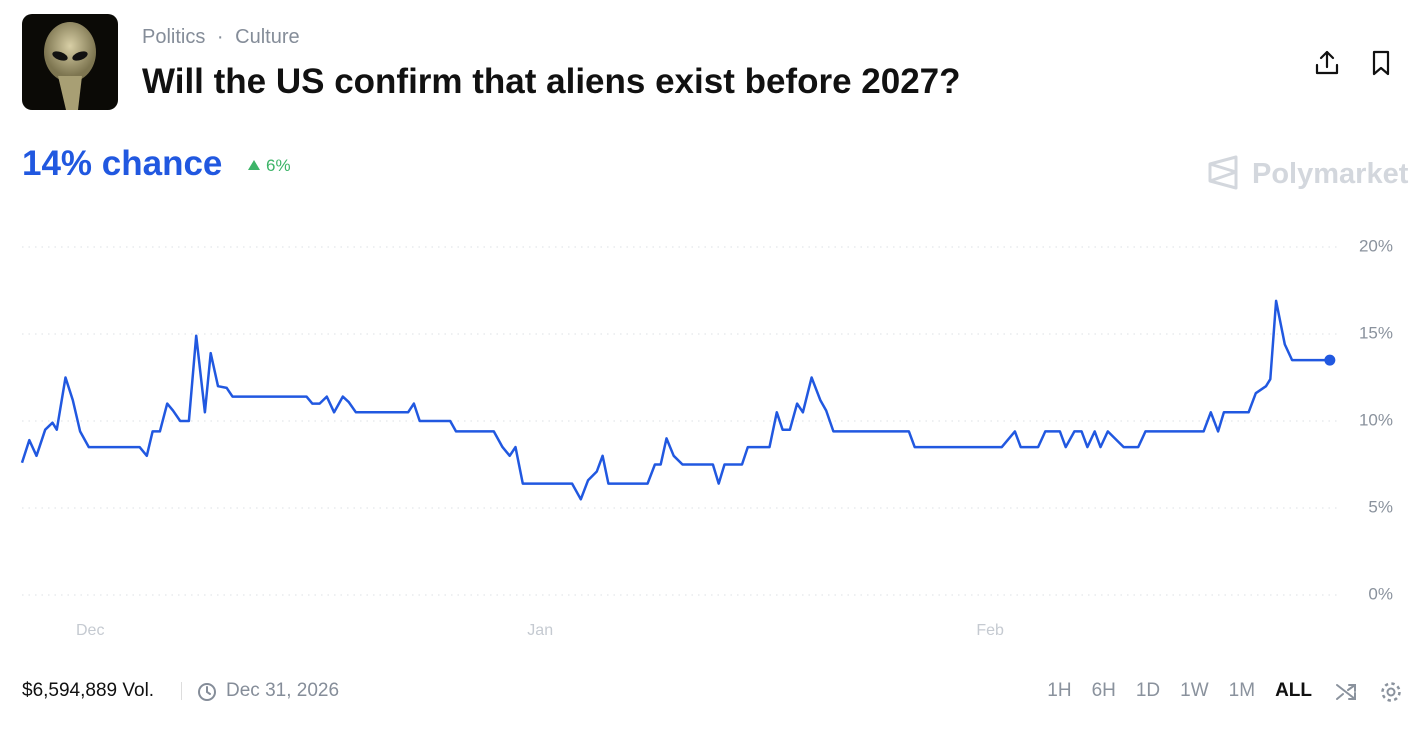 The height and width of the screenshot is (732, 1420). Describe the element at coordinates (174, 37) in the screenshot. I see `tag: Politics` at that location.